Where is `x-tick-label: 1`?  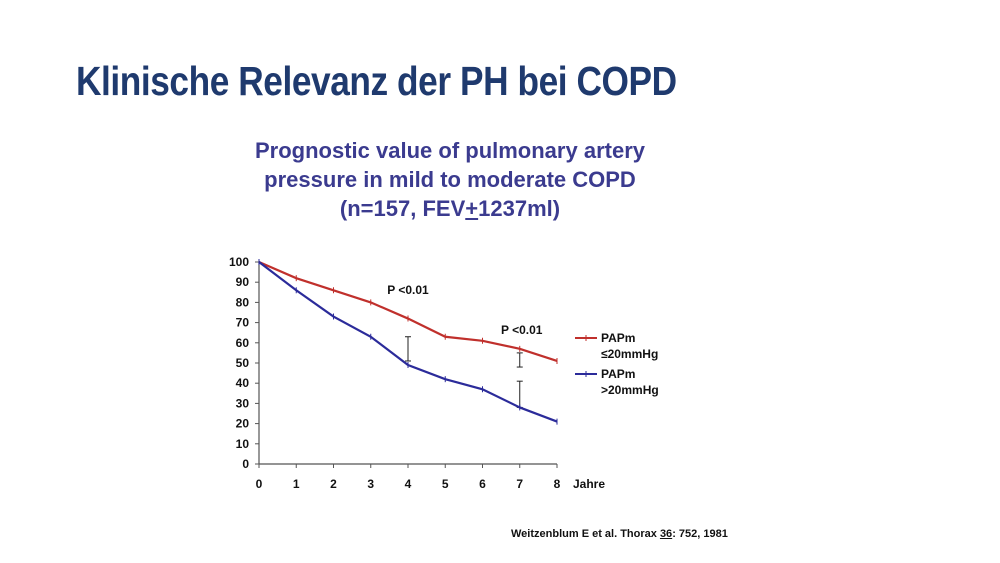
x-tick-label: 1 is located at coordinates (296, 484).